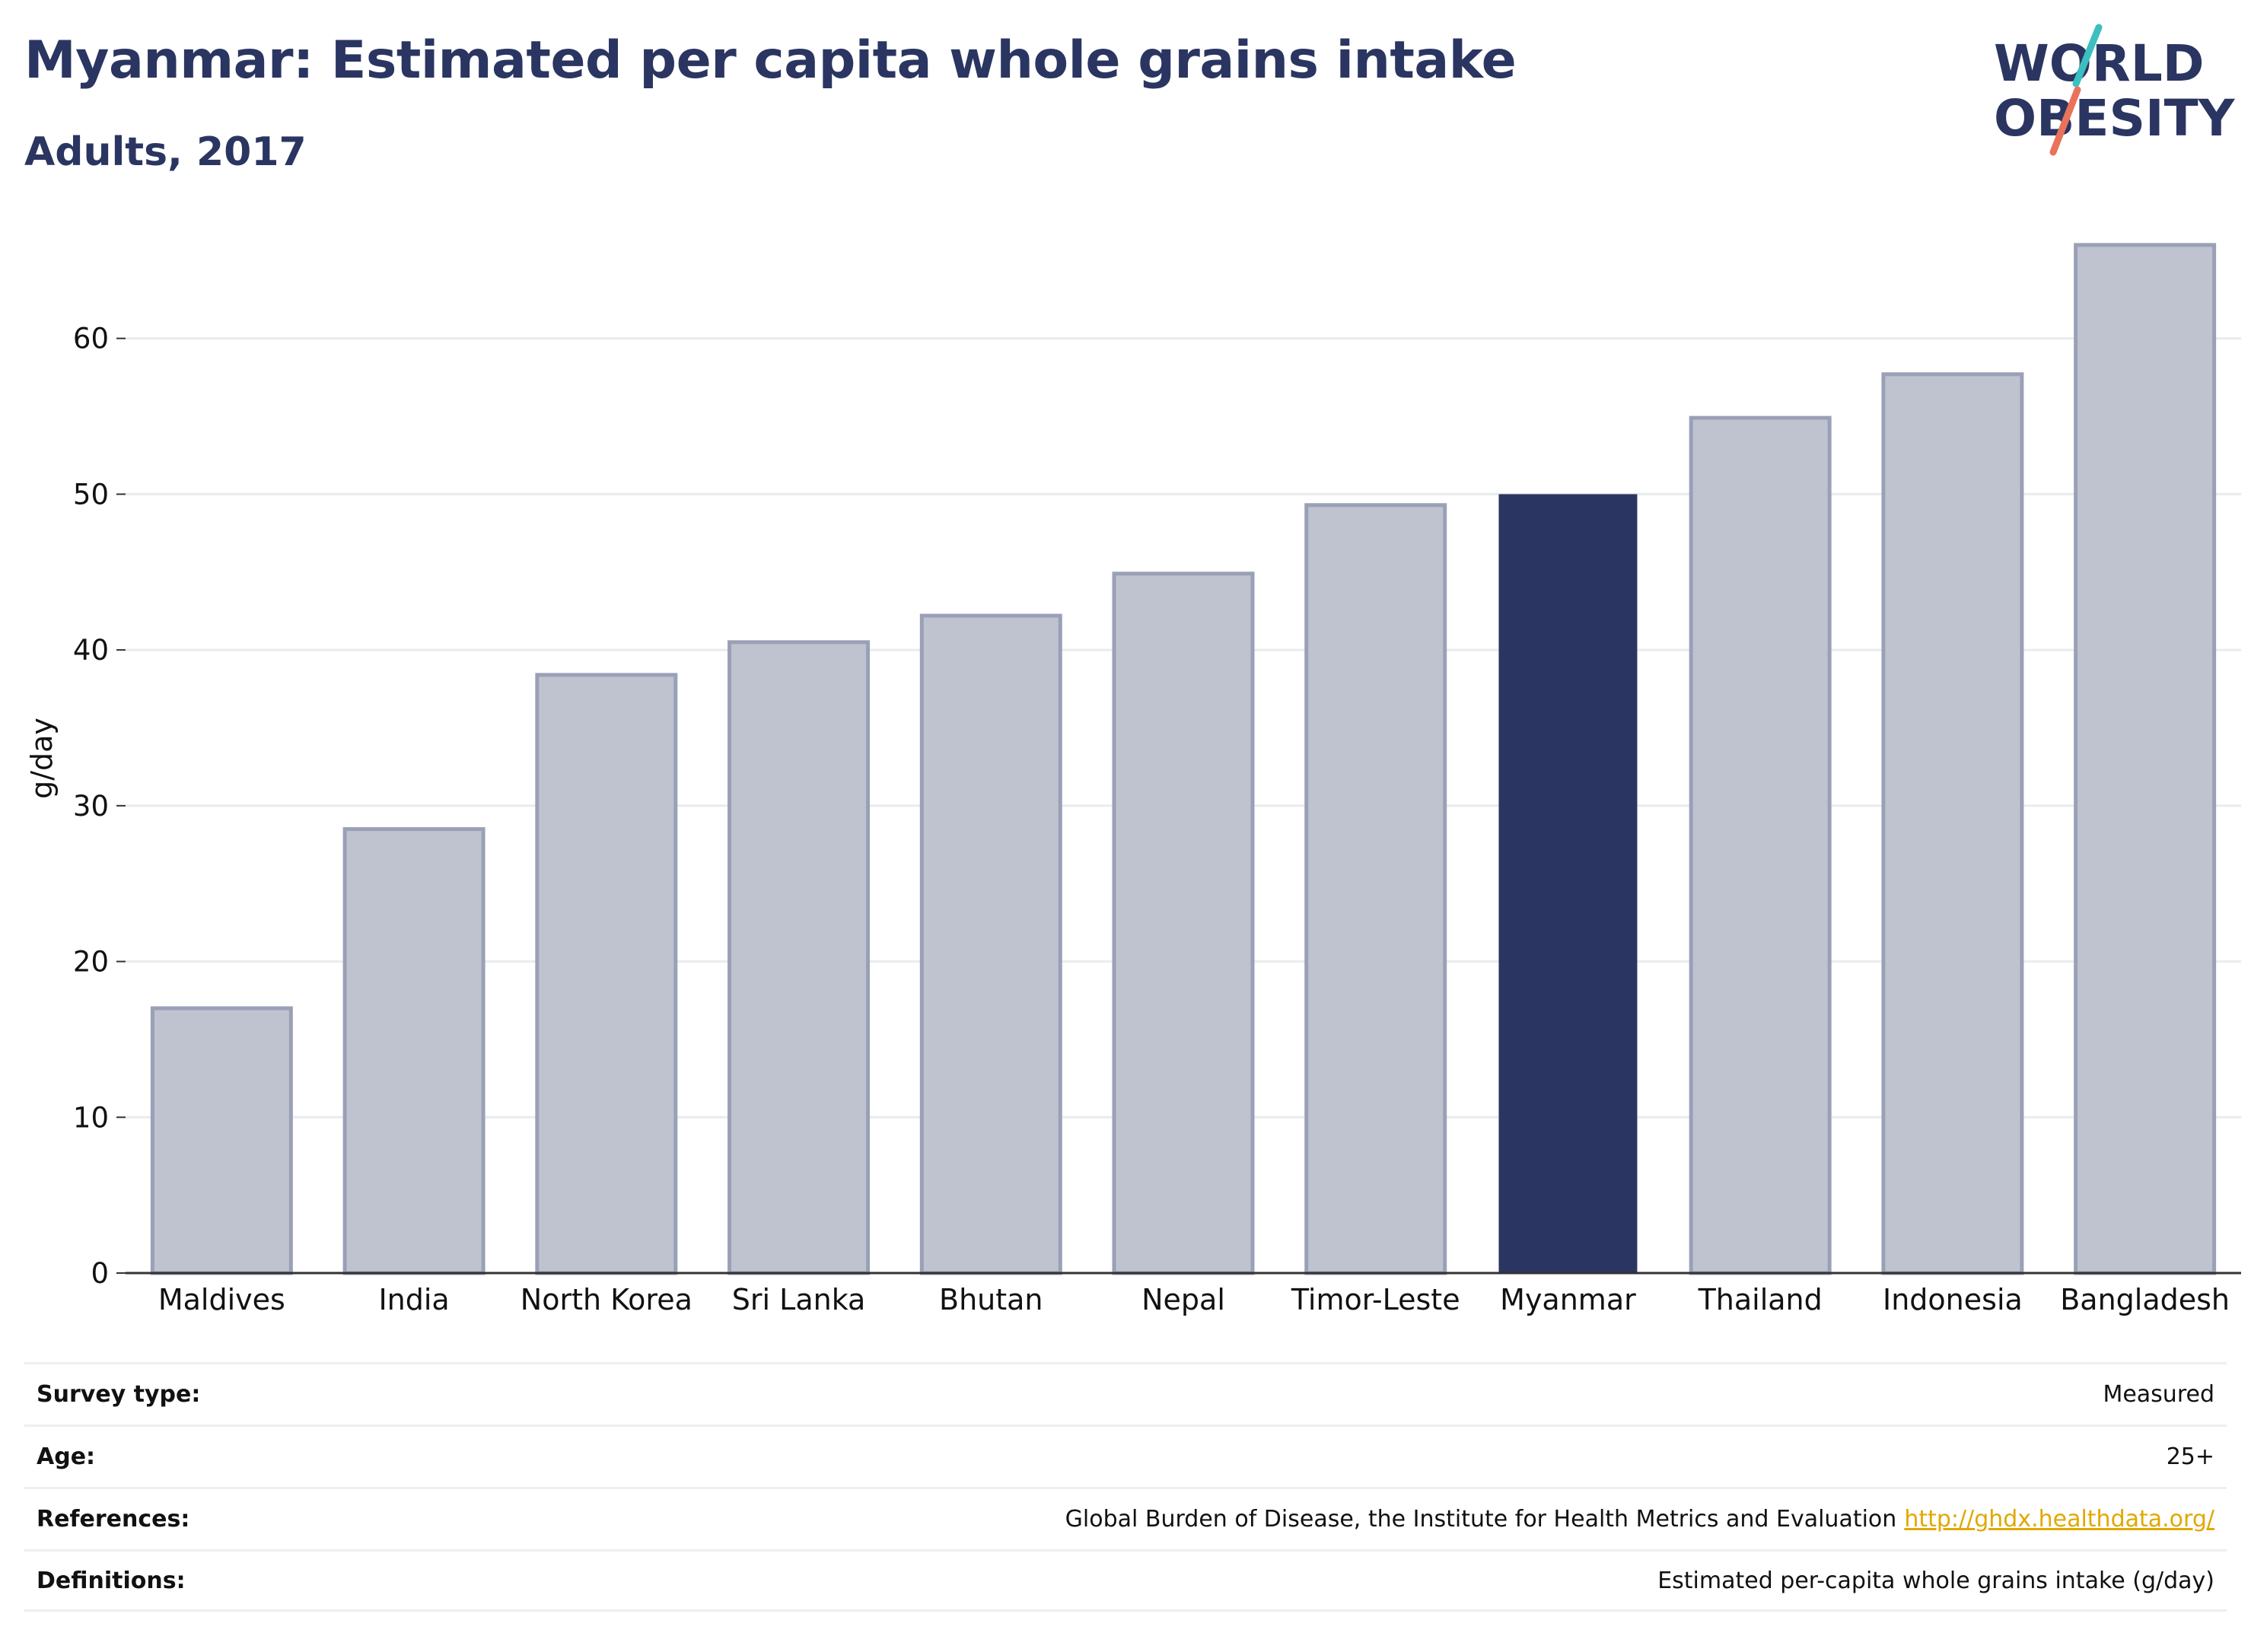  I want to click on y-tick-label: 10, so click(91, 1117).